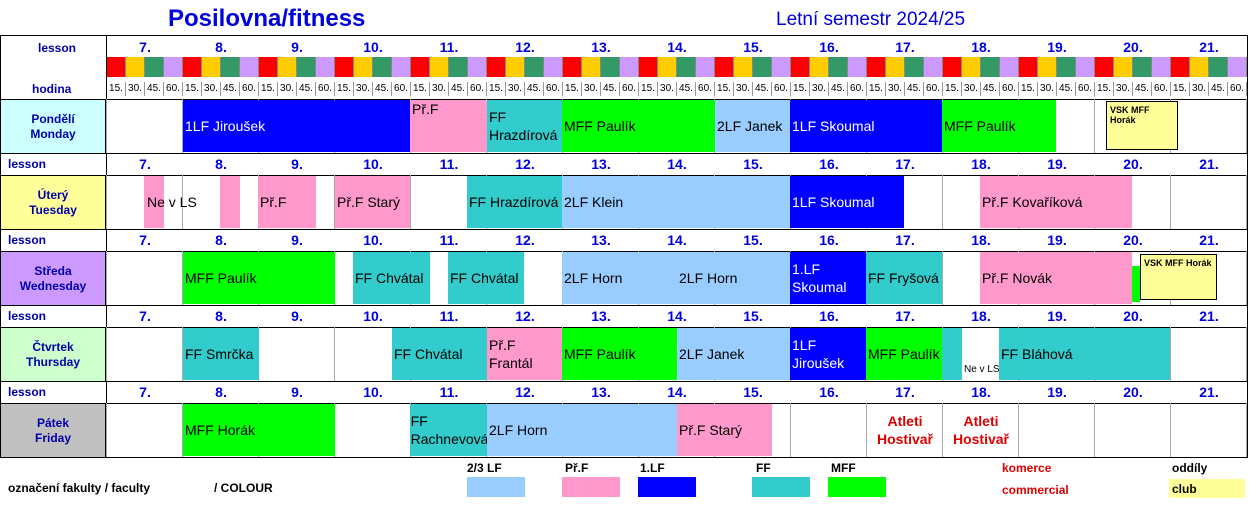 The image size is (1259, 518). Describe the element at coordinates (145, 164) in the screenshot. I see `lesson-number: 7.` at that location.